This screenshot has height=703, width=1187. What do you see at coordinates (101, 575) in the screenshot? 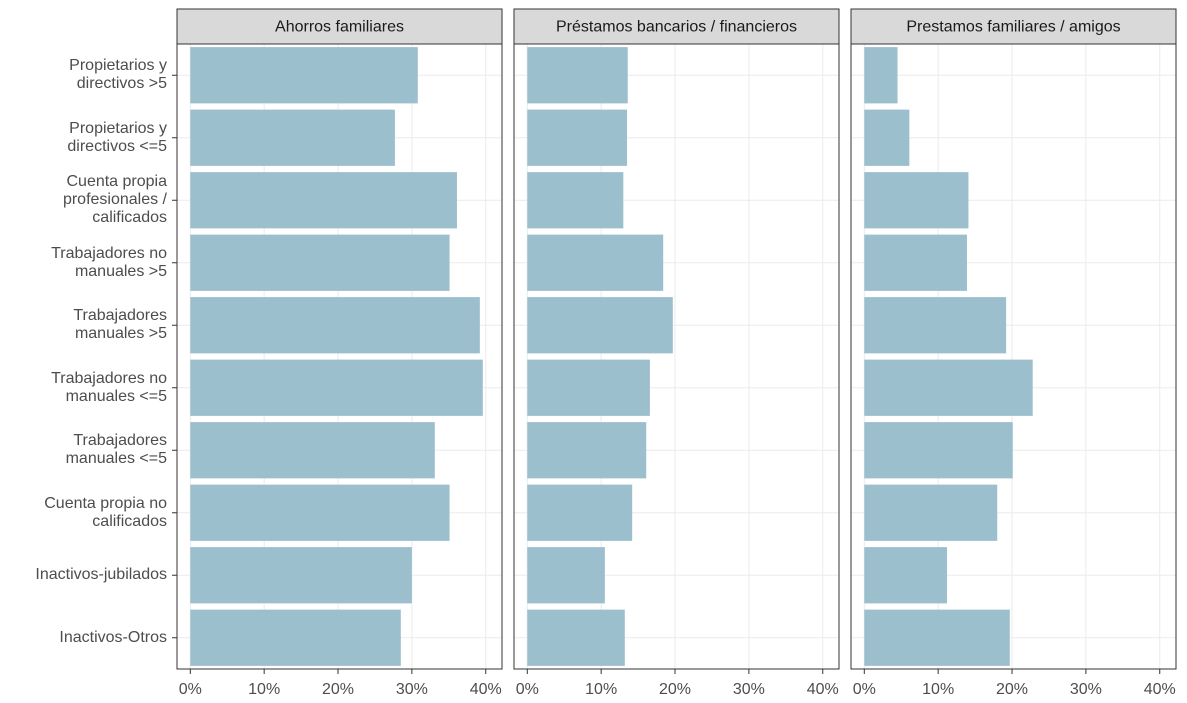
I see `y-tick-label: Inactivos-jubilados` at bounding box center [101, 575].